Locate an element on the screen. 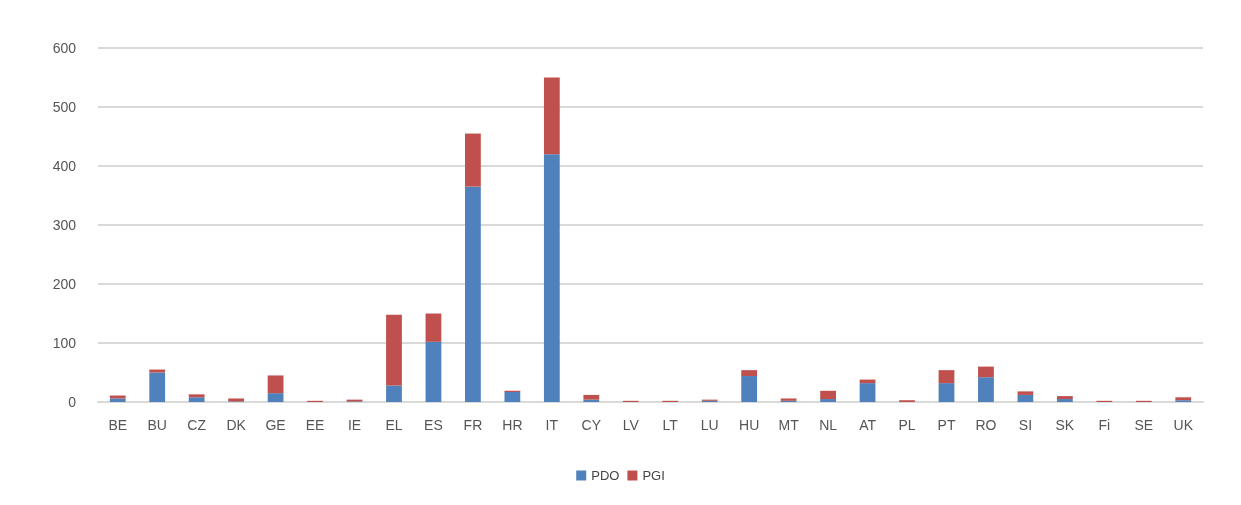  x-tick-label: PT is located at coordinates (946, 425).